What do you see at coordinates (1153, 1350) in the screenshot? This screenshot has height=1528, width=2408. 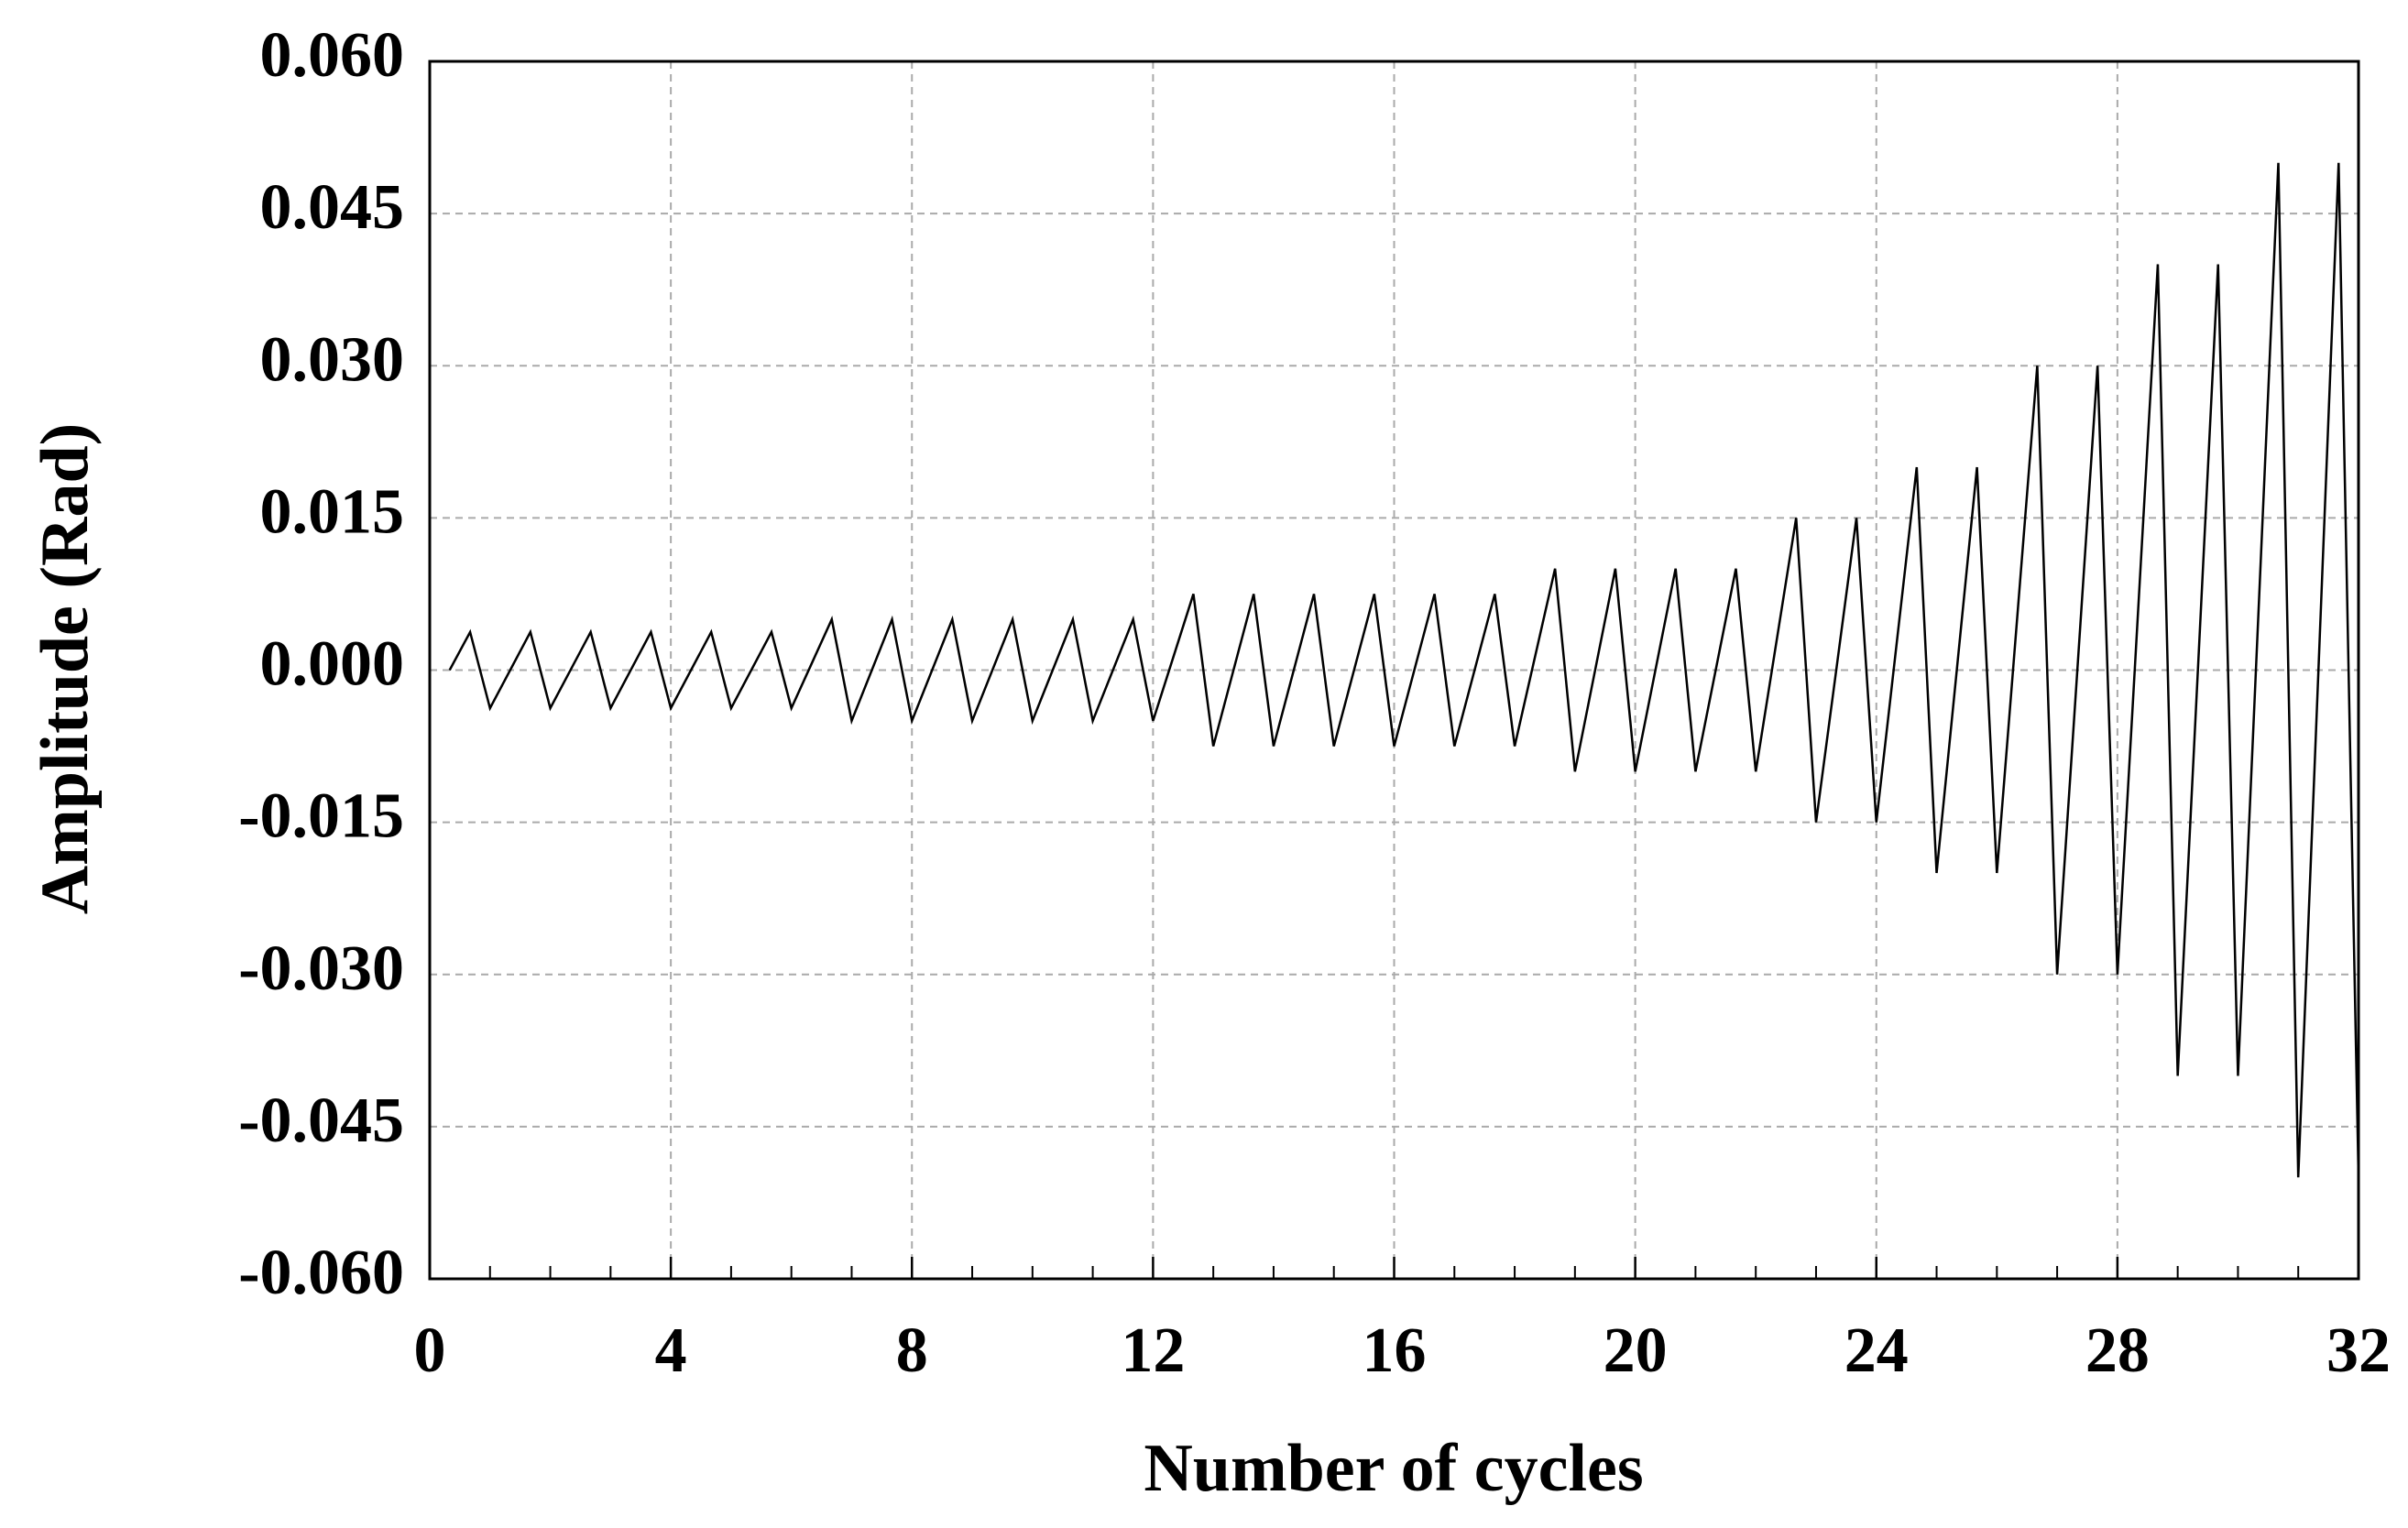 I see `x-tick-label: 12` at bounding box center [1153, 1350].